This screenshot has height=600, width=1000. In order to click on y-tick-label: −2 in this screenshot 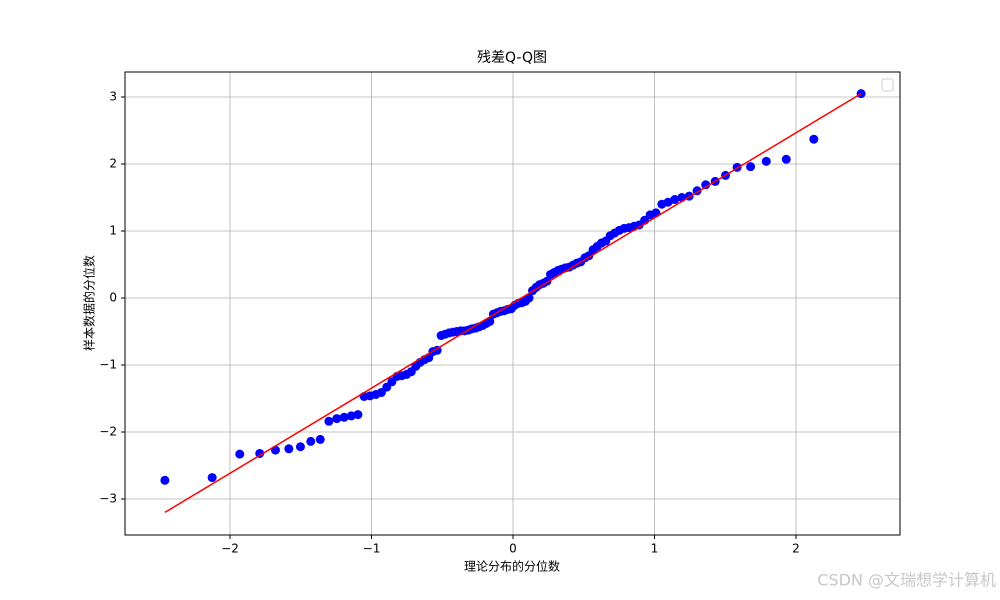, I will do `click(108, 432)`.